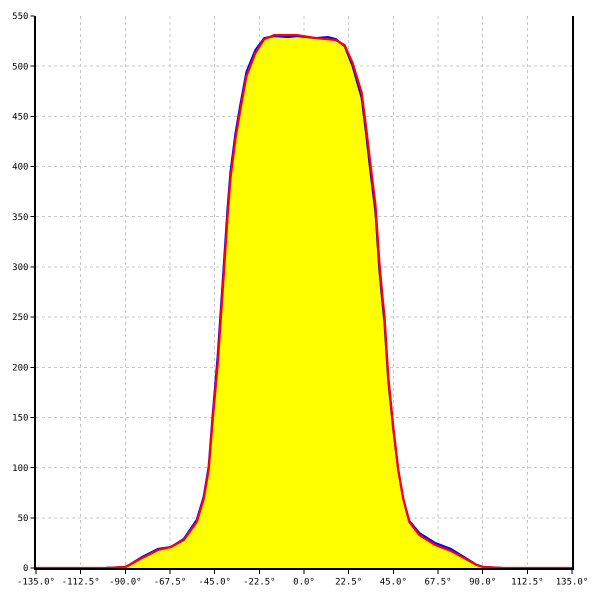 This screenshot has height=600, width=600. I want to click on x-tick-label: -22.5°, so click(259, 583).